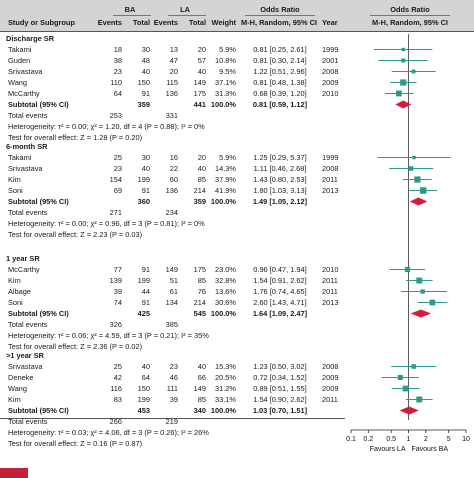  What do you see at coordinates (145, 168) in the screenshot?
I see `total-a-cell: 40` at bounding box center [145, 168].